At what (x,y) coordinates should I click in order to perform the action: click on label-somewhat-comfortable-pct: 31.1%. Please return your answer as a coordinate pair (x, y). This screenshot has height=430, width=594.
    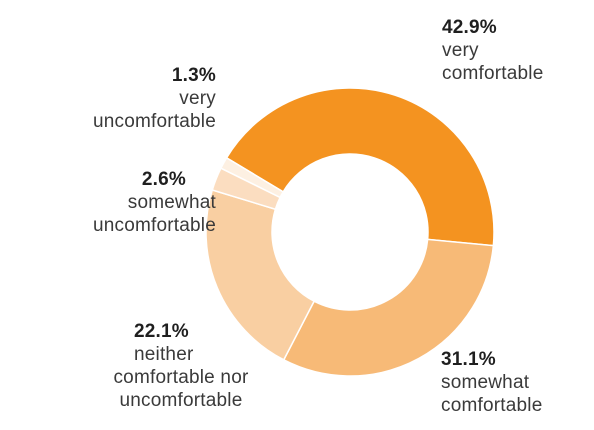
    Looking at the image, I should click on (468, 359).